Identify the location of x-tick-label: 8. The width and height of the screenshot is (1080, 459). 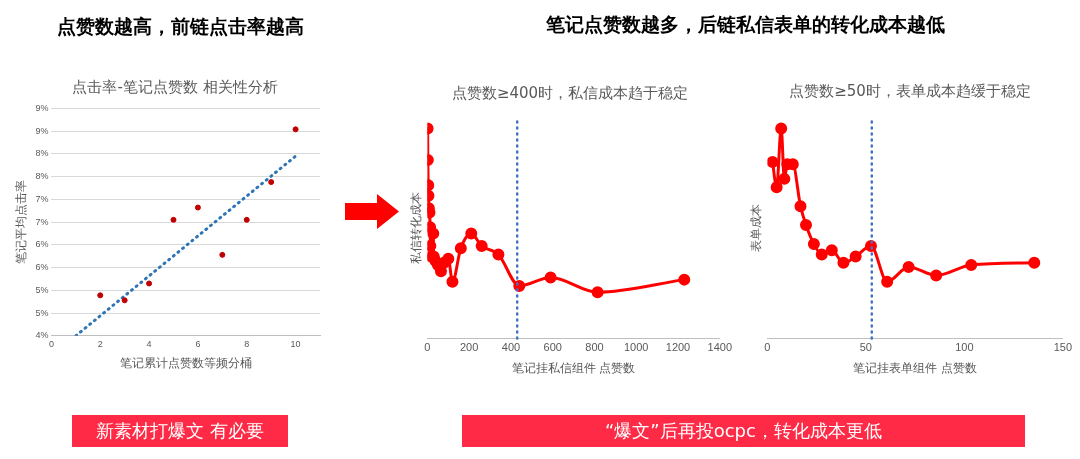
(247, 343).